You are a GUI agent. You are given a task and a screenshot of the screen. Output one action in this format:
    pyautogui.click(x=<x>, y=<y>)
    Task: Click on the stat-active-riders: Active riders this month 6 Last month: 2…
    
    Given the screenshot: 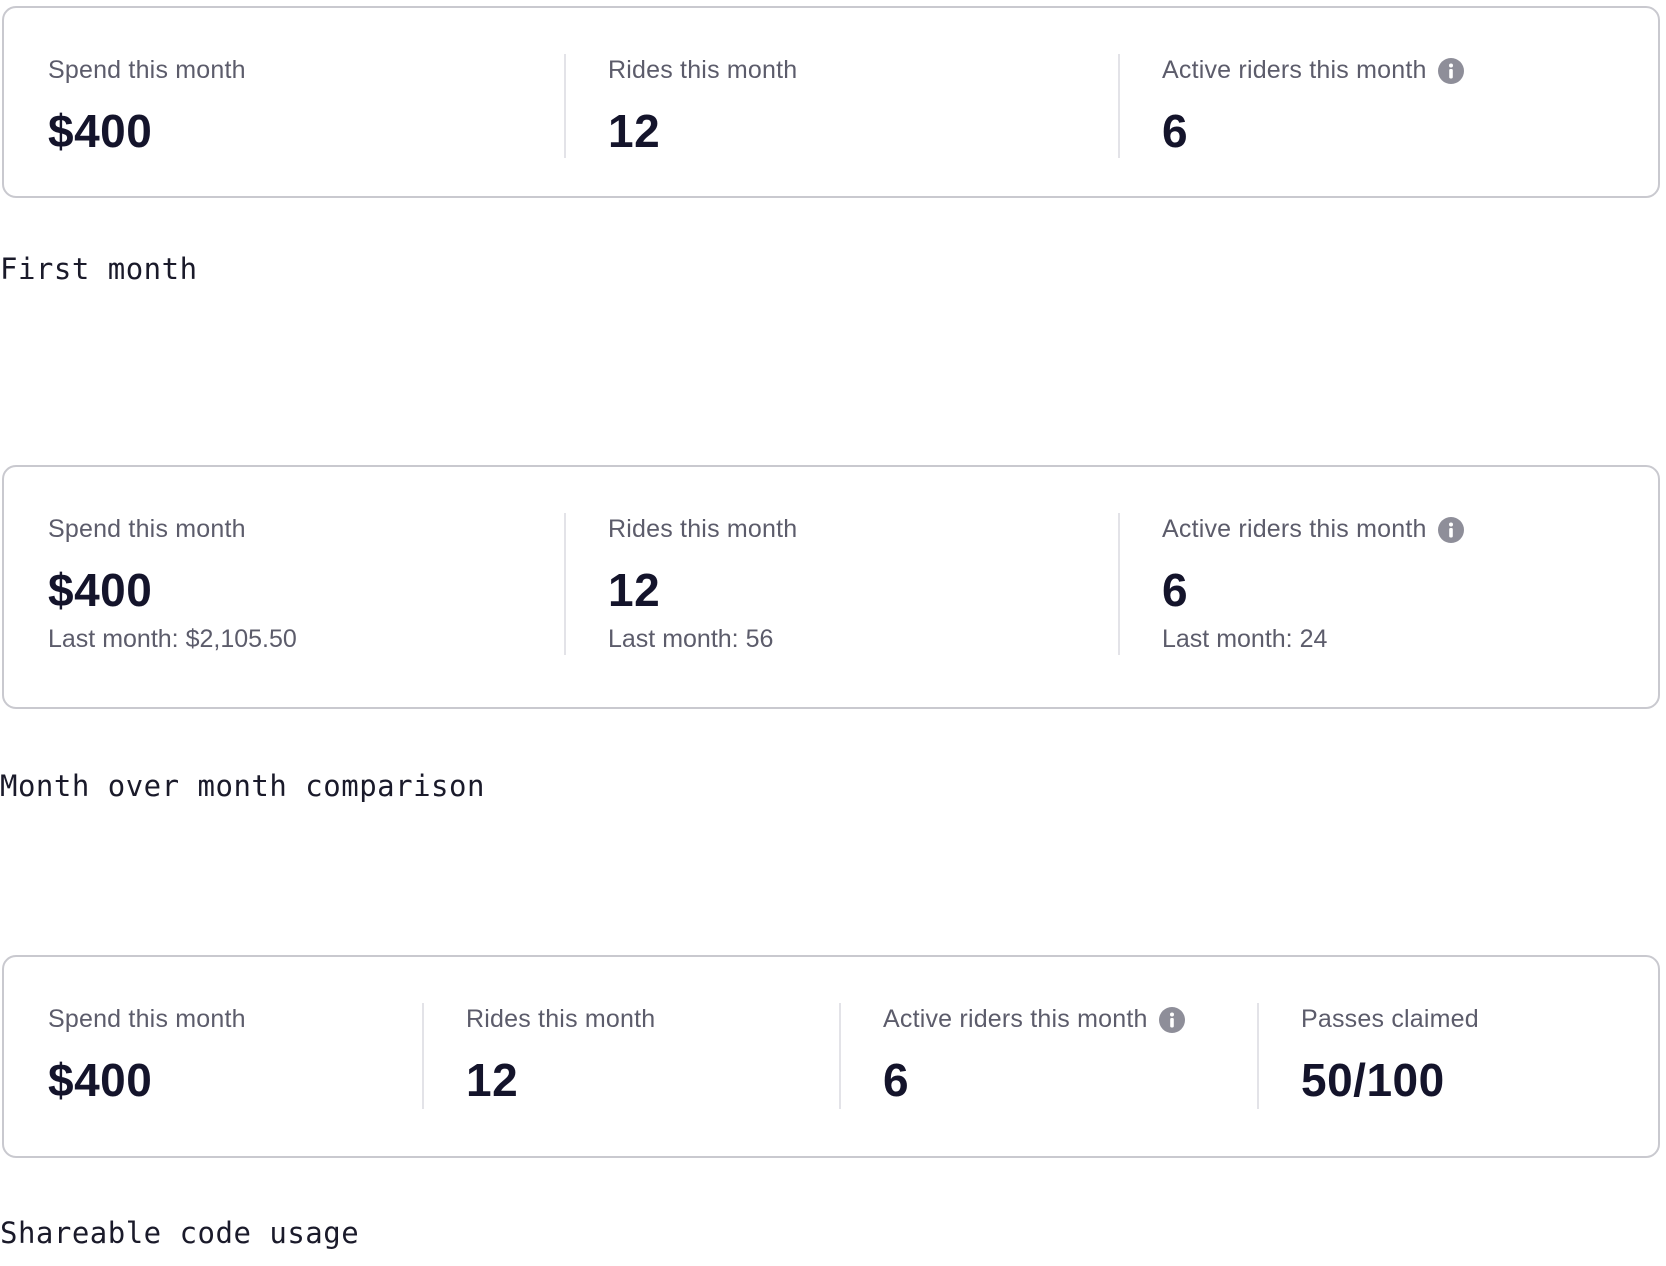 What is the action you would take?
    pyautogui.click(x=1388, y=587)
    